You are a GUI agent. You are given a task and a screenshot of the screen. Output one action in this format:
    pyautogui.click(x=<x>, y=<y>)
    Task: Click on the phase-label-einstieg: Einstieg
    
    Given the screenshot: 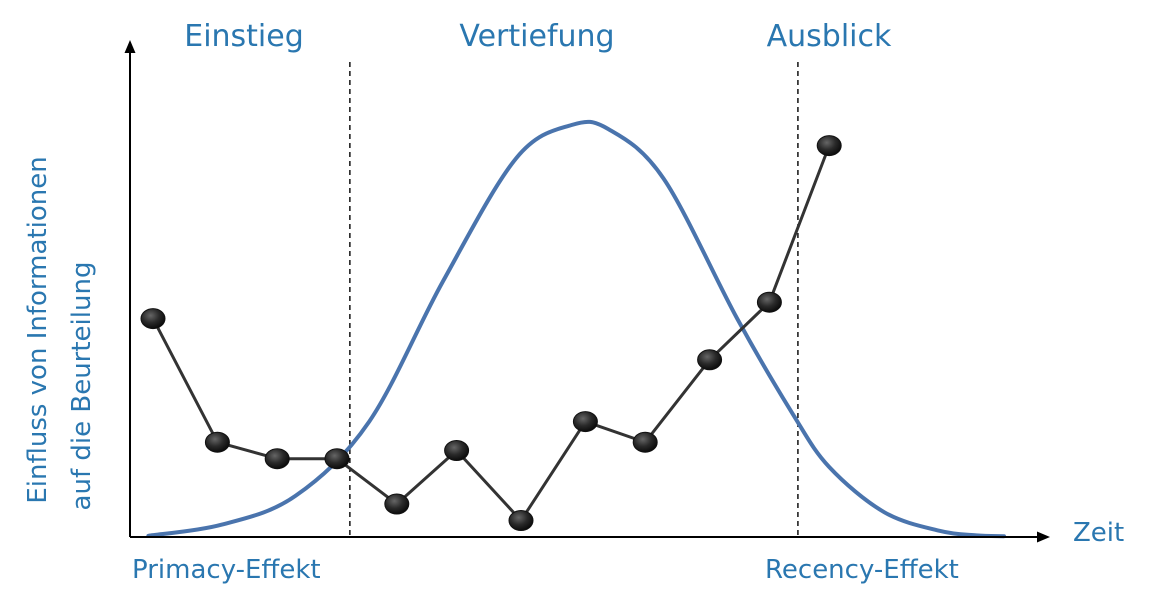 What is the action you would take?
    pyautogui.click(x=244, y=36)
    